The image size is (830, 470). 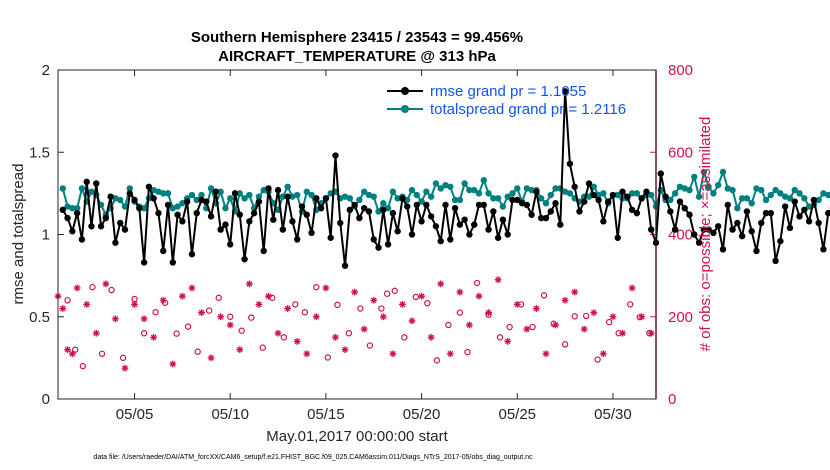 What do you see at coordinates (517, 414) in the screenshot?
I see `x-tick-label: 05/25` at bounding box center [517, 414].